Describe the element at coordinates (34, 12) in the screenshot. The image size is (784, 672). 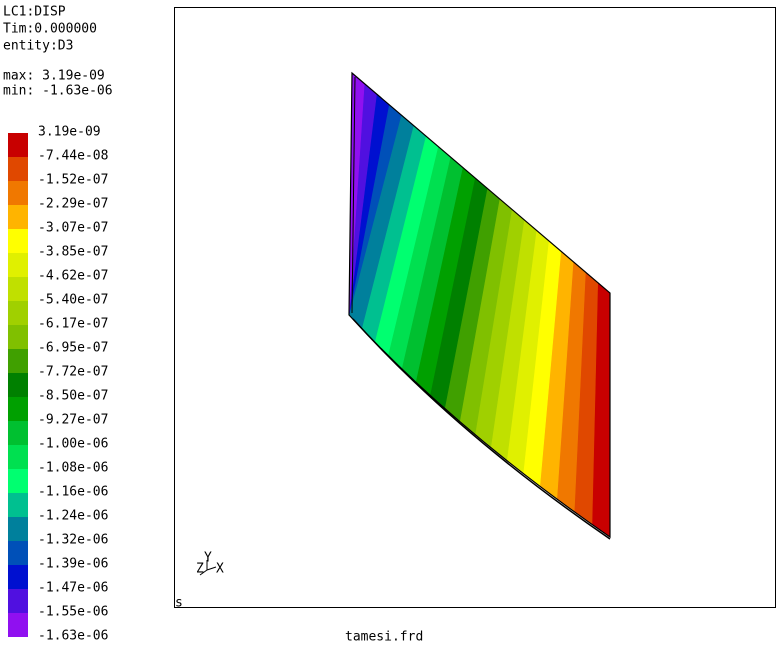
I see `header-line: LC1:DISP` at that location.